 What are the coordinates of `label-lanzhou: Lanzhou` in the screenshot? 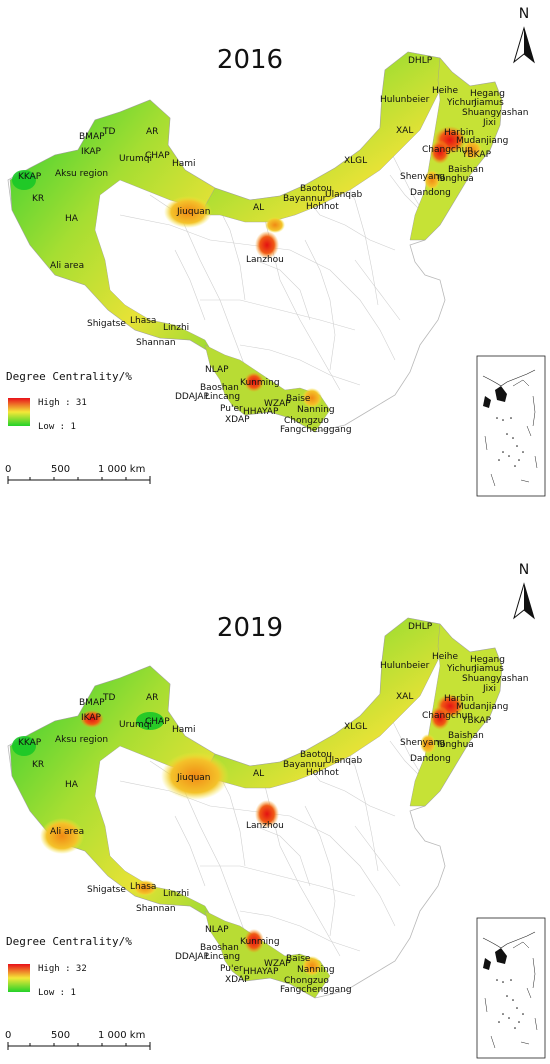 It's located at (265, 260).